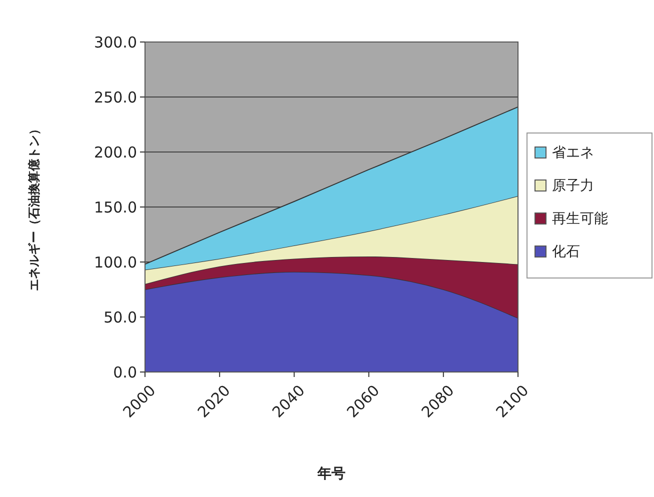 The height and width of the screenshot is (497, 654). What do you see at coordinates (115, 207) in the screenshot?
I see `y-tick-label: 150.0` at bounding box center [115, 207].